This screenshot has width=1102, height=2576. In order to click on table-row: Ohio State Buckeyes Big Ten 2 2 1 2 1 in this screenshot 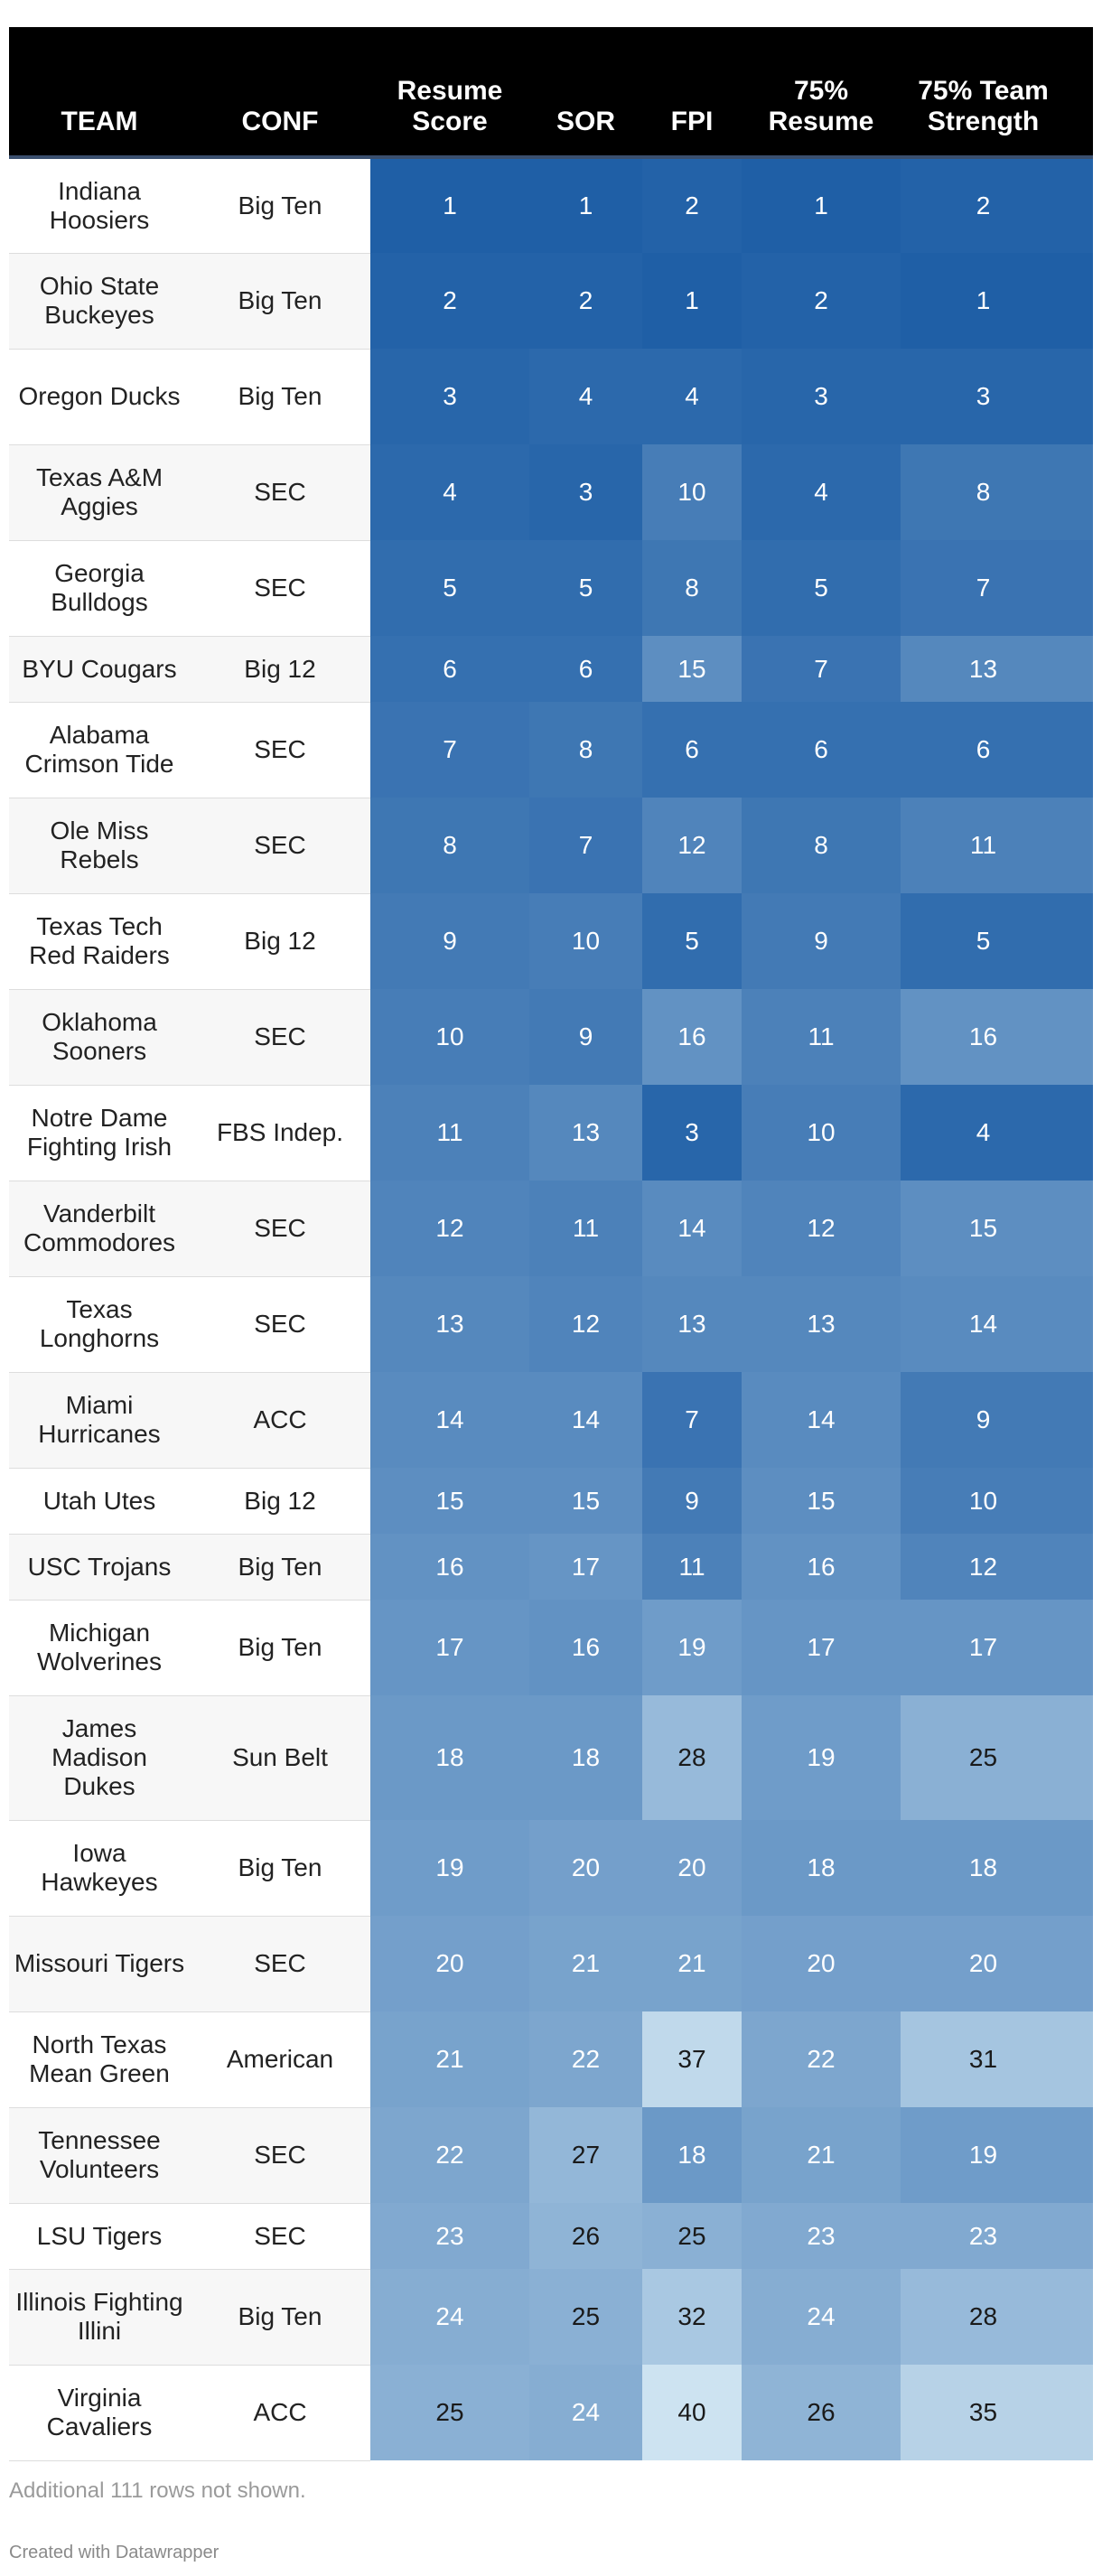, I will do `click(551, 301)`.